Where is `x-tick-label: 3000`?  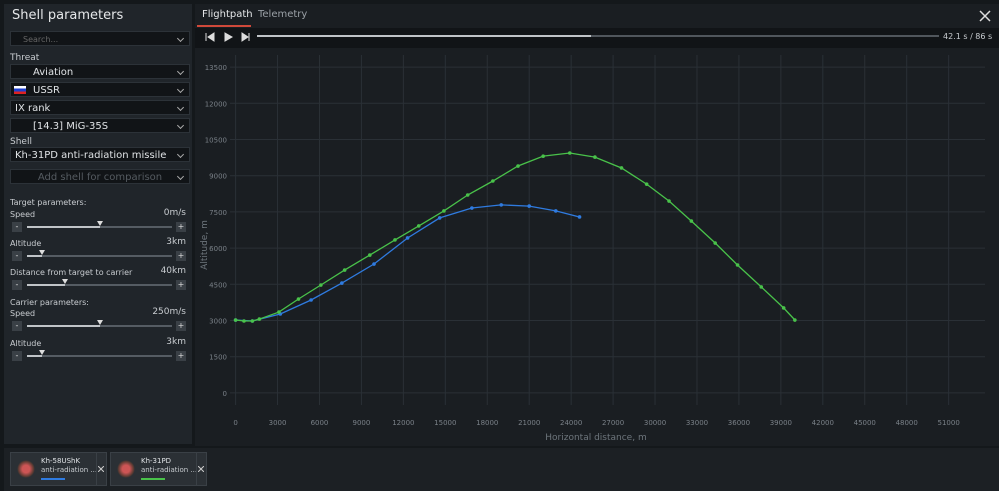
x-tick-label: 3000 is located at coordinates (278, 423).